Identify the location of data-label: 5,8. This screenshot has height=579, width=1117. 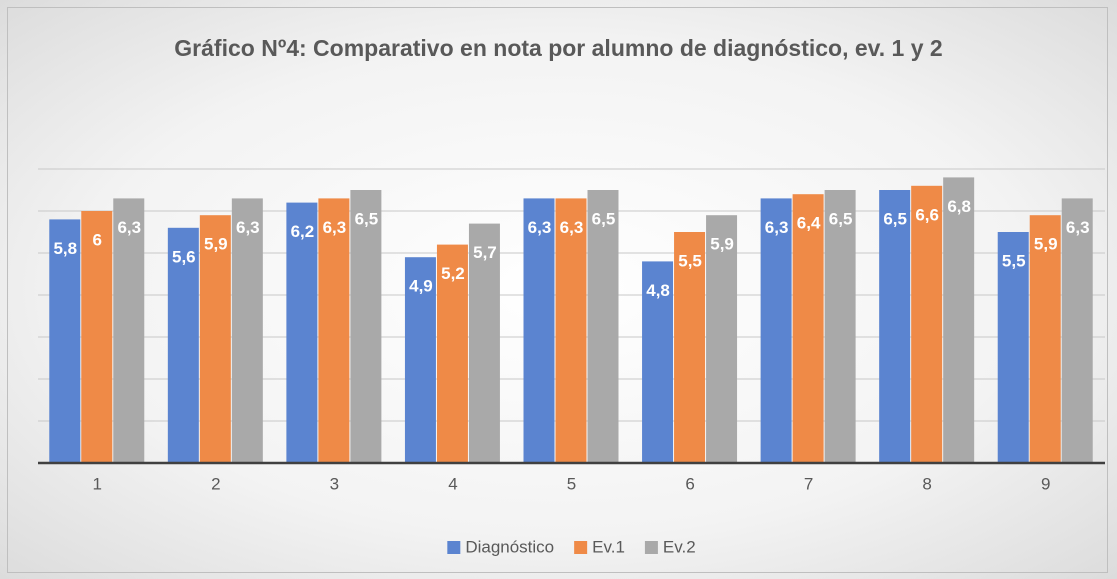
(65, 248).